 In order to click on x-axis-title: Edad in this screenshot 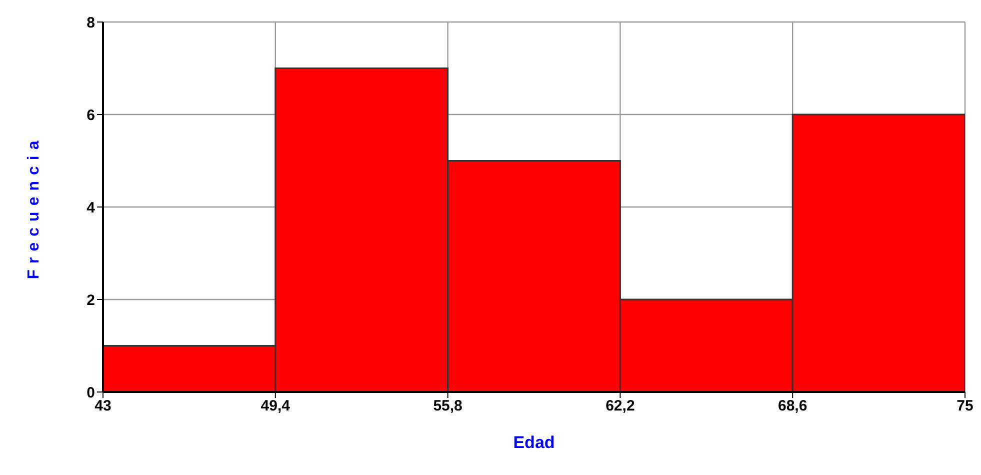, I will do `click(534, 442)`.